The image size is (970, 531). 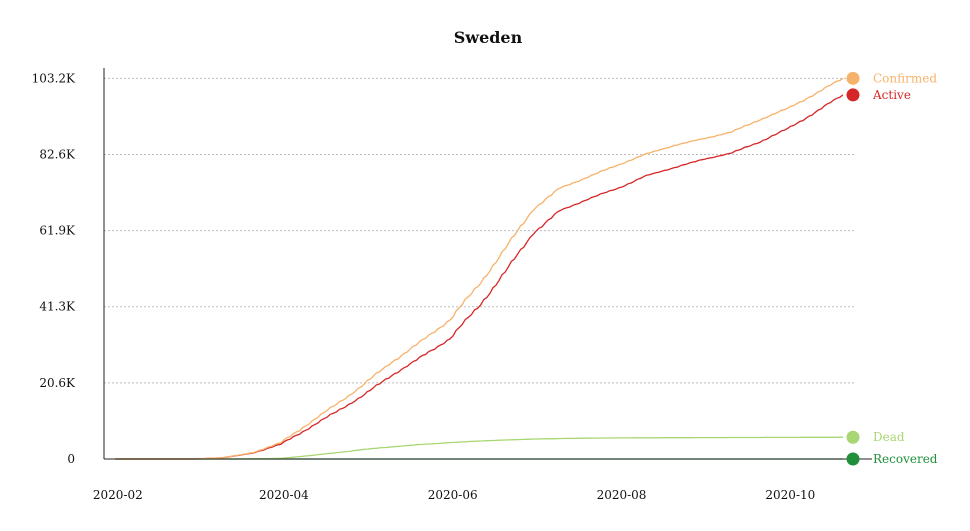 What do you see at coordinates (479, 448) in the screenshot?
I see `series-line-dead` at bounding box center [479, 448].